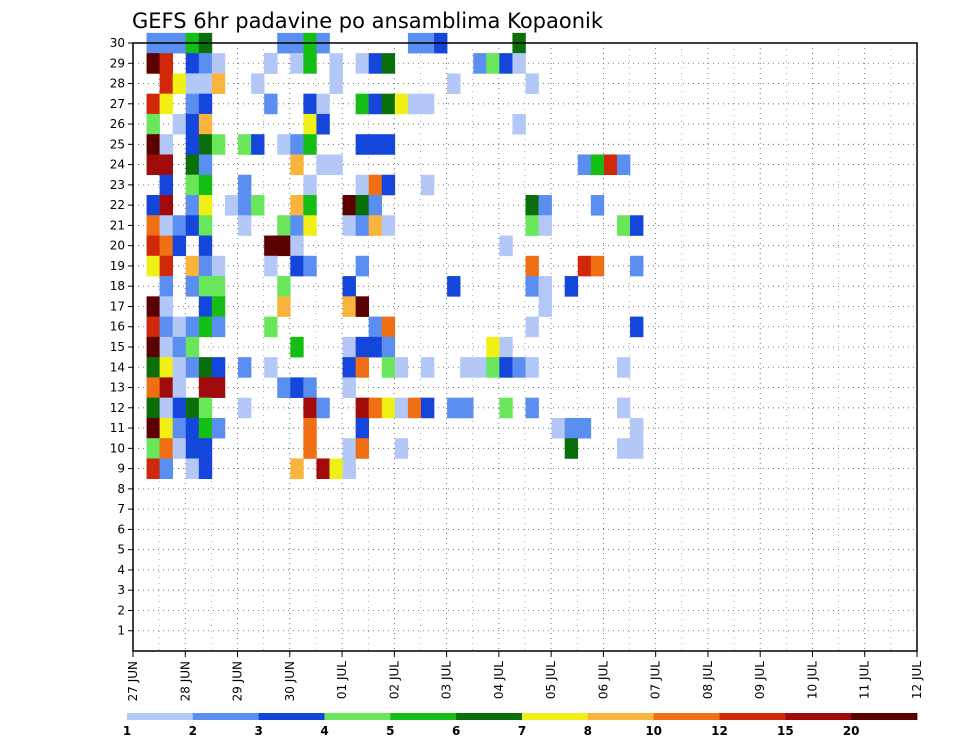 This screenshot has height=746, width=960. I want to click on chart-title: GEFS 6hr padavine po ansamblima Kopaonik, so click(368, 21).